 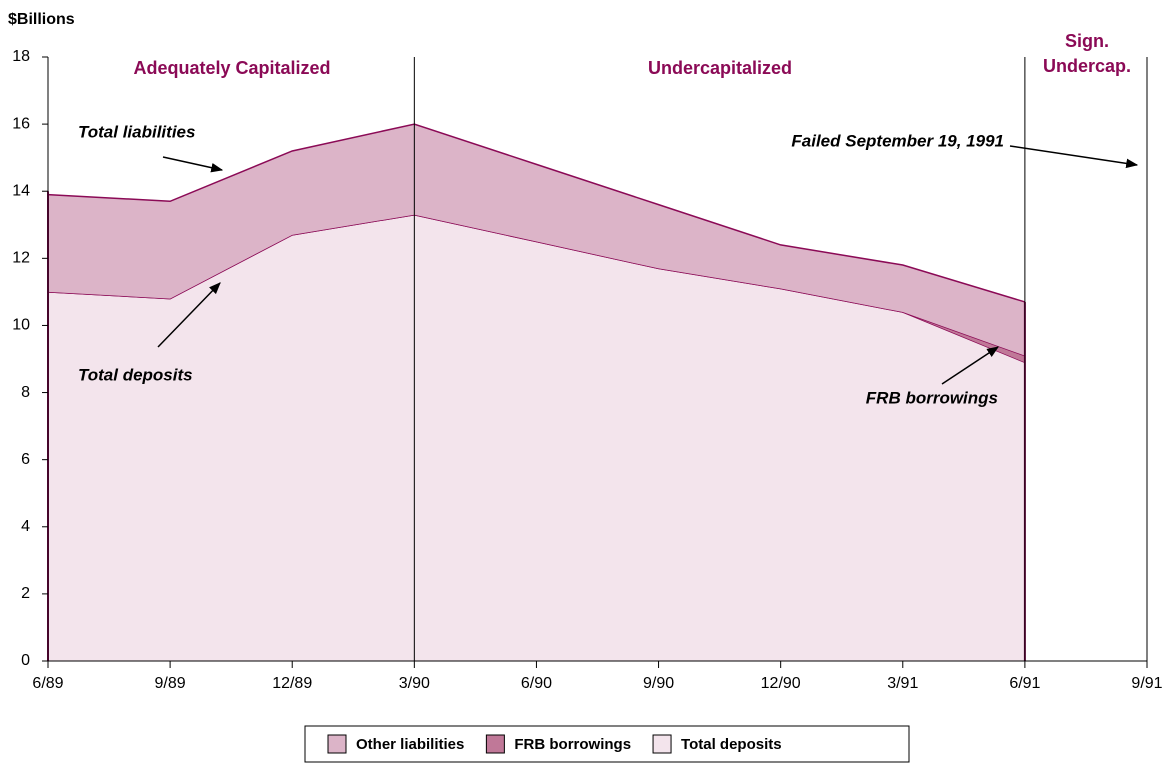 I want to click on x-tick-label: 9/90, so click(x=658, y=683).